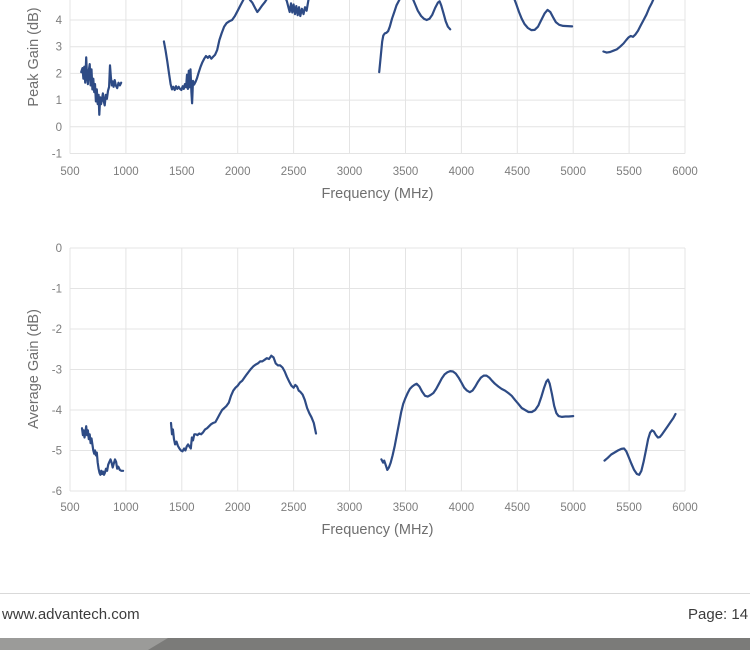  What do you see at coordinates (57, 330) in the screenshot?
I see `y-tick-label: -2` at bounding box center [57, 330].